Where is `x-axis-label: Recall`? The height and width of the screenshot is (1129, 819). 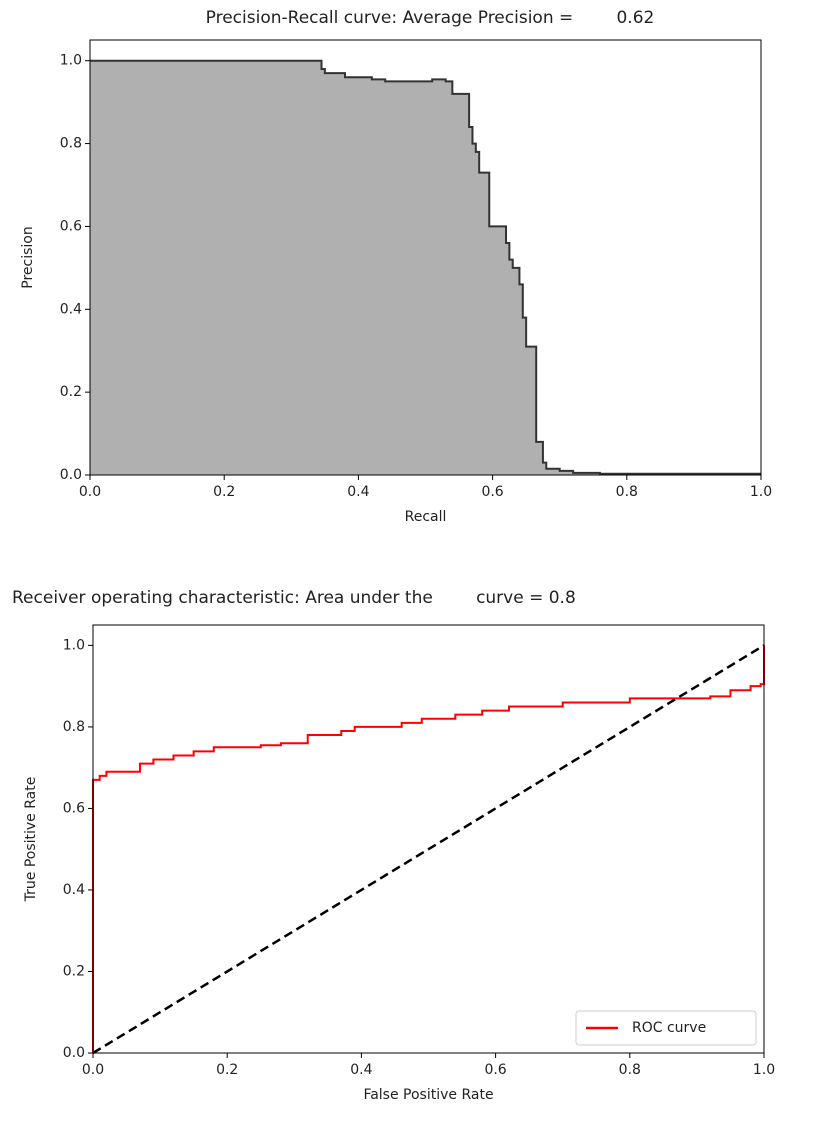 x-axis-label: Recall is located at coordinates (426, 517).